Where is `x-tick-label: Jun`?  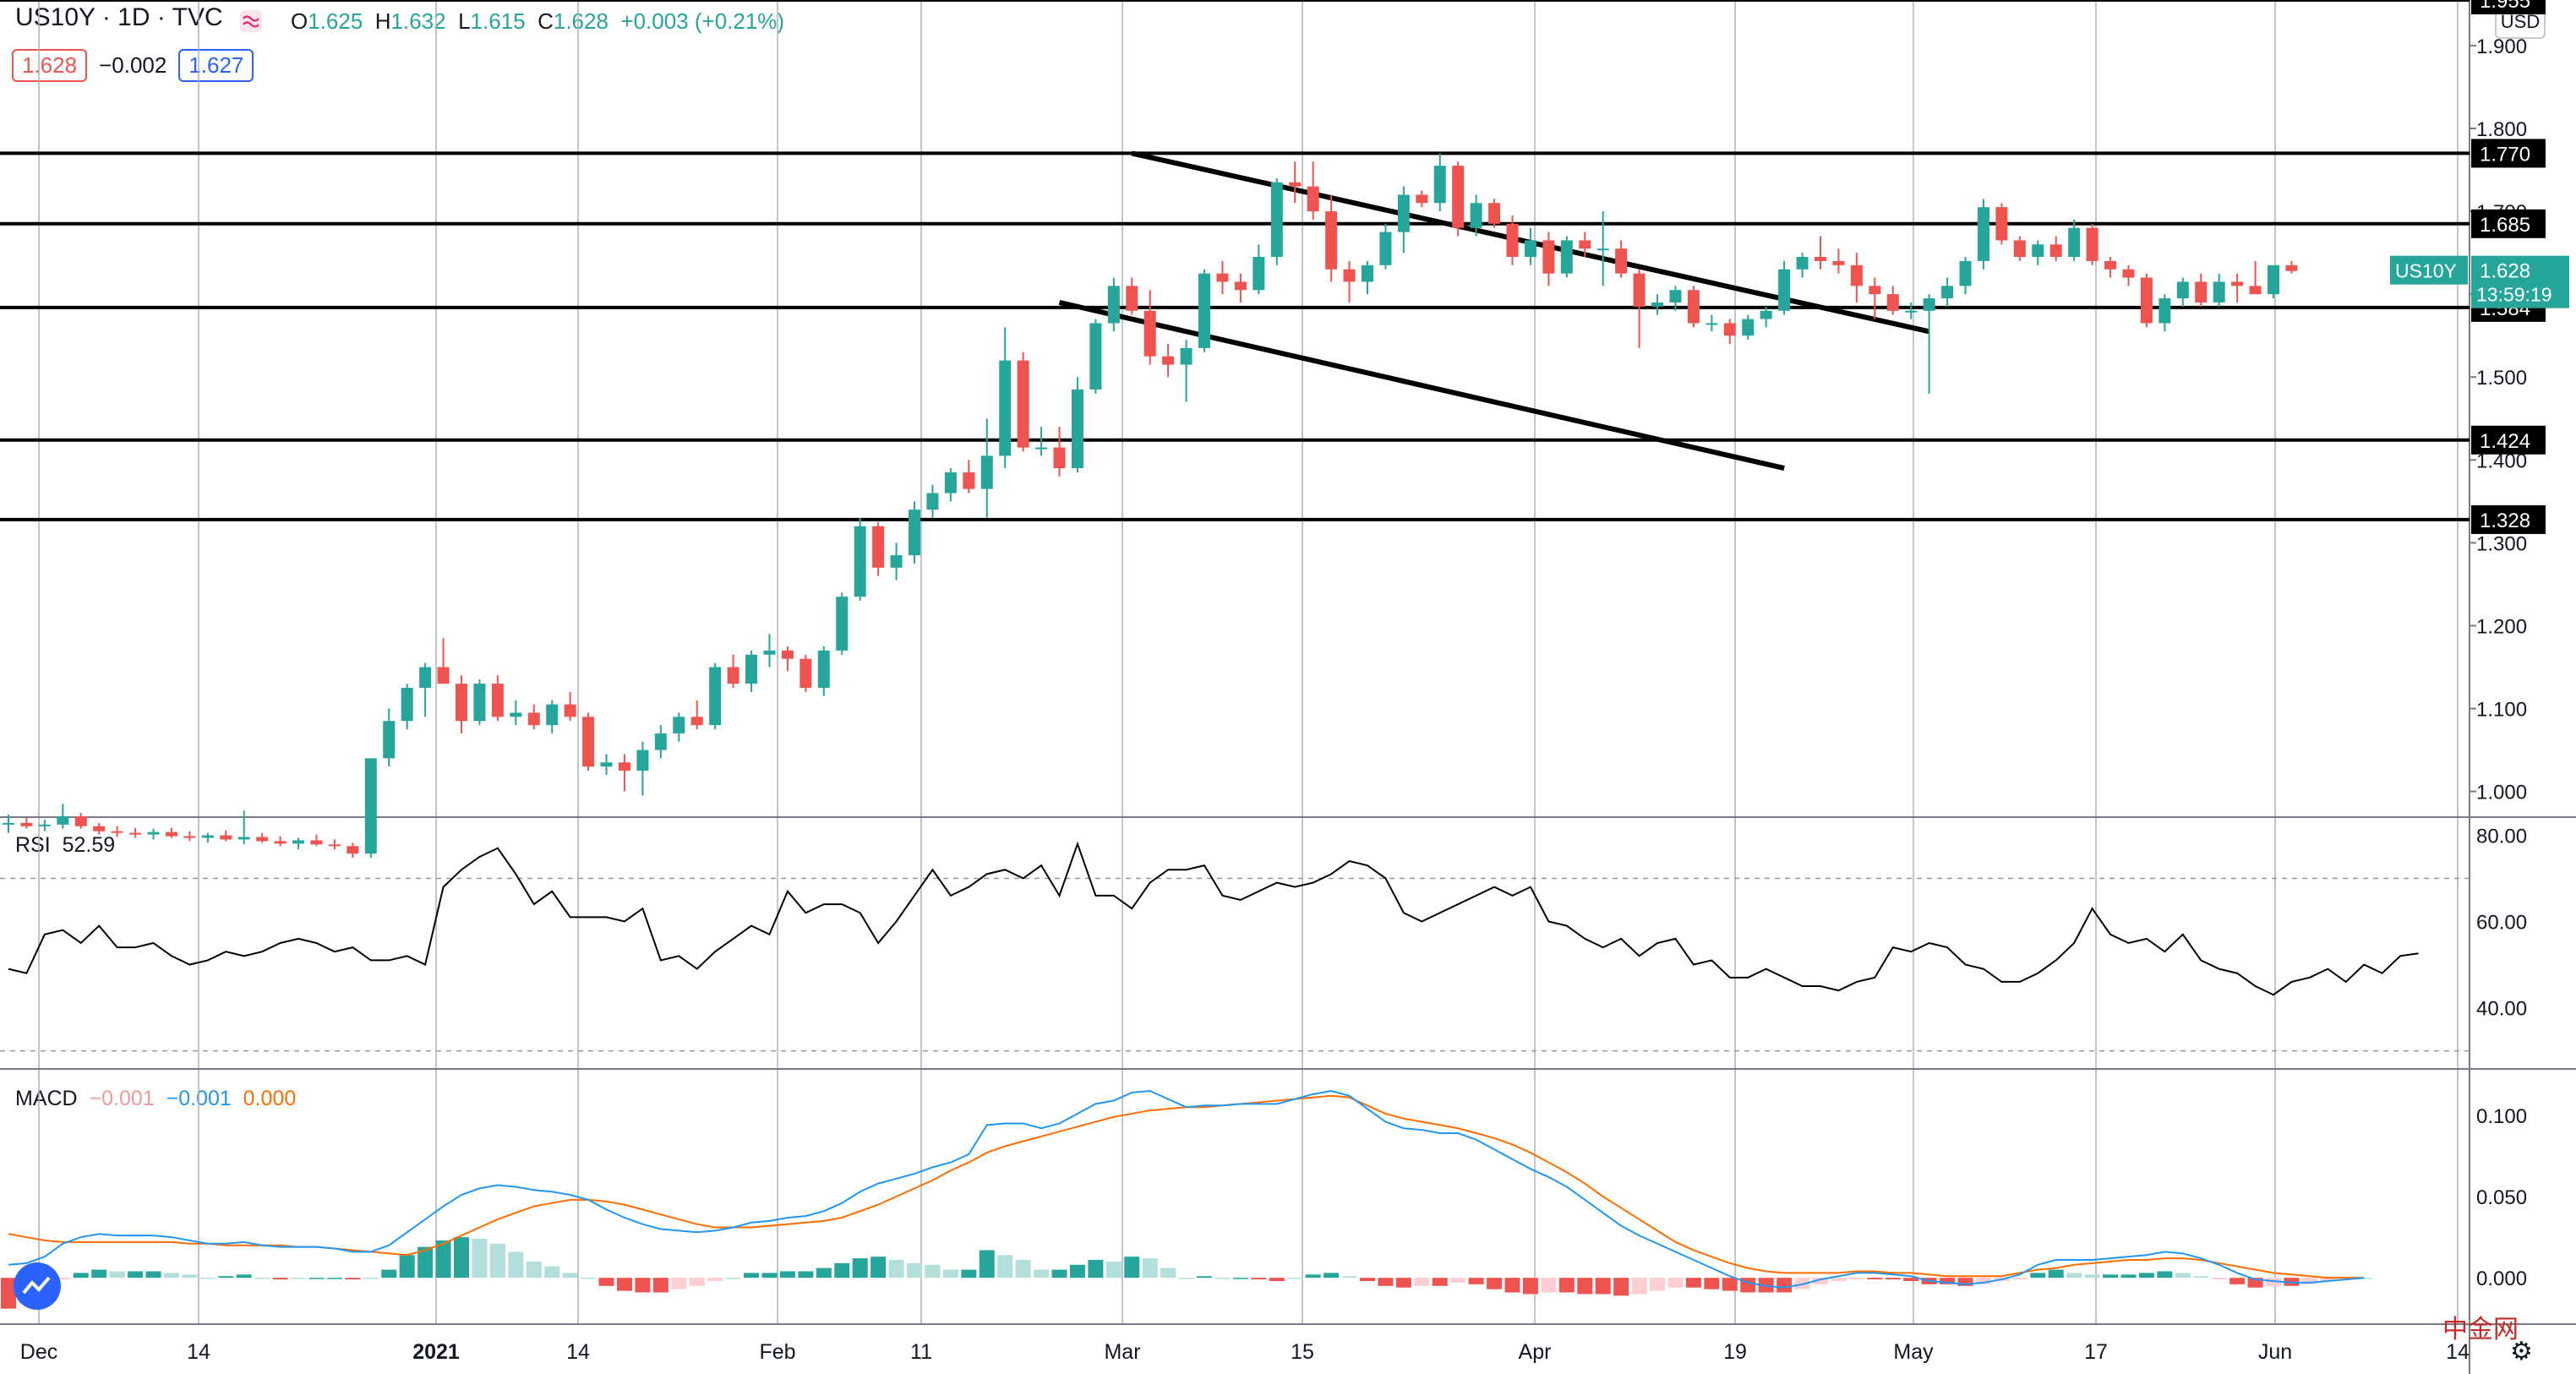
x-tick-label: Jun is located at coordinates (2275, 1352).